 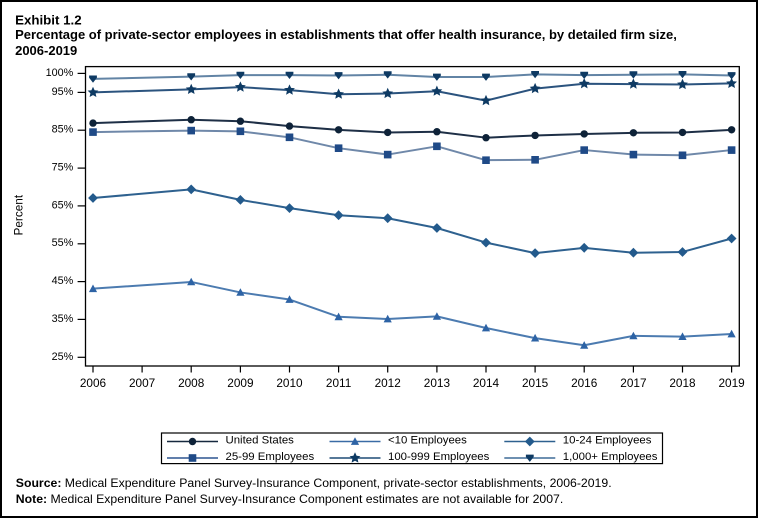 I want to click on svg-text: 2017, so click(x=633, y=383).